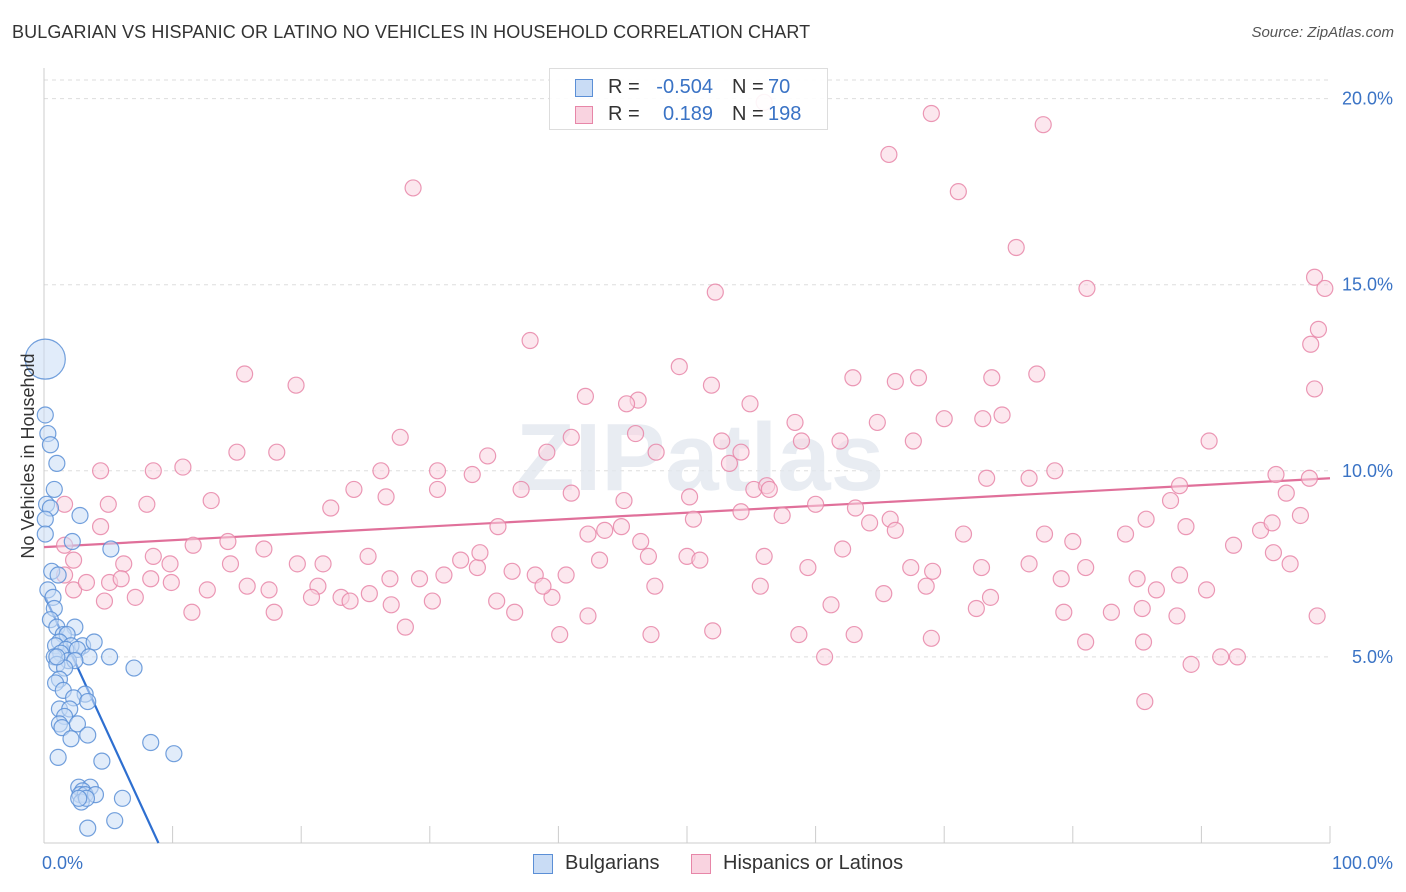 The height and width of the screenshot is (892, 1406). What do you see at coordinates (813, 863) in the screenshot?
I see `bottom-legend-label: Hispanics or Latinos` at bounding box center [813, 863].